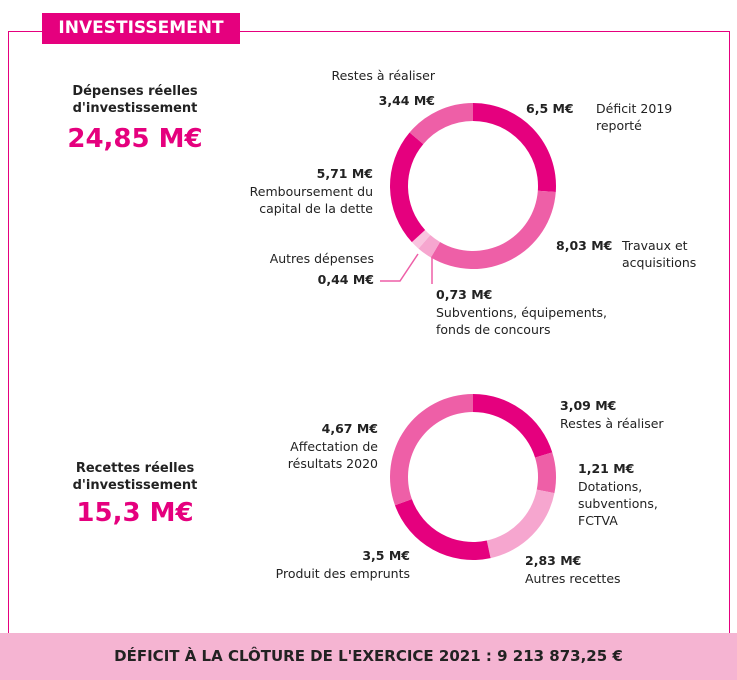 This screenshot has width=737, height=680. Describe the element at coordinates (588, 405) in the screenshot. I see `value-label: 3,09 M€` at that location.